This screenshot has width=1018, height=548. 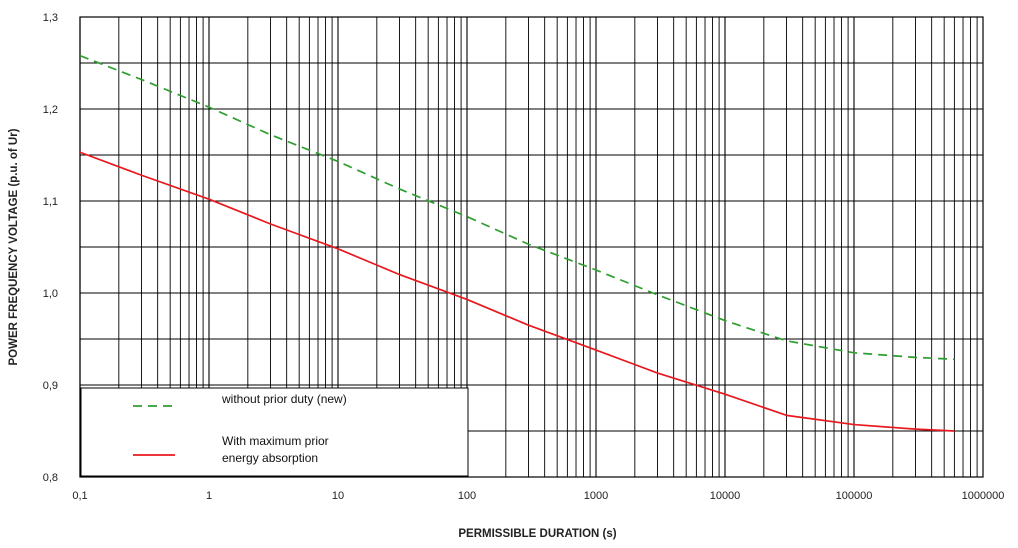 What do you see at coordinates (50, 478) in the screenshot?
I see `y-tick-label: 0,8` at bounding box center [50, 478].